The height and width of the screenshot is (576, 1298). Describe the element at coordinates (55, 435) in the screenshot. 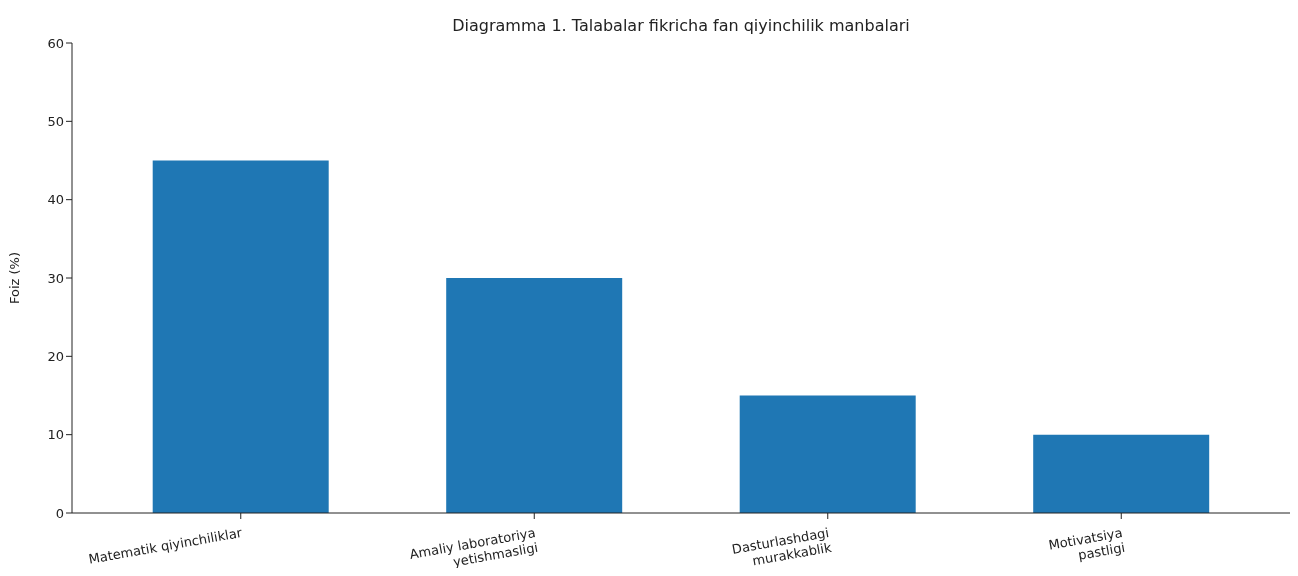

I see `y-tick-label: 10` at that location.